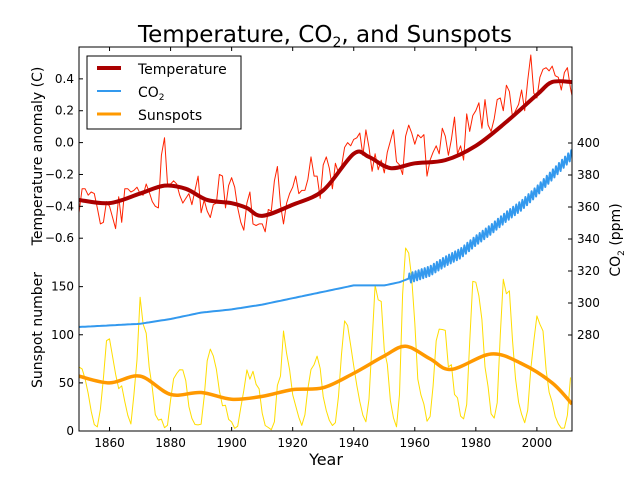 The width and height of the screenshot is (636, 483). What do you see at coordinates (182, 70) in the screenshot?
I see `legend-label-temperature: Temperature` at bounding box center [182, 70].